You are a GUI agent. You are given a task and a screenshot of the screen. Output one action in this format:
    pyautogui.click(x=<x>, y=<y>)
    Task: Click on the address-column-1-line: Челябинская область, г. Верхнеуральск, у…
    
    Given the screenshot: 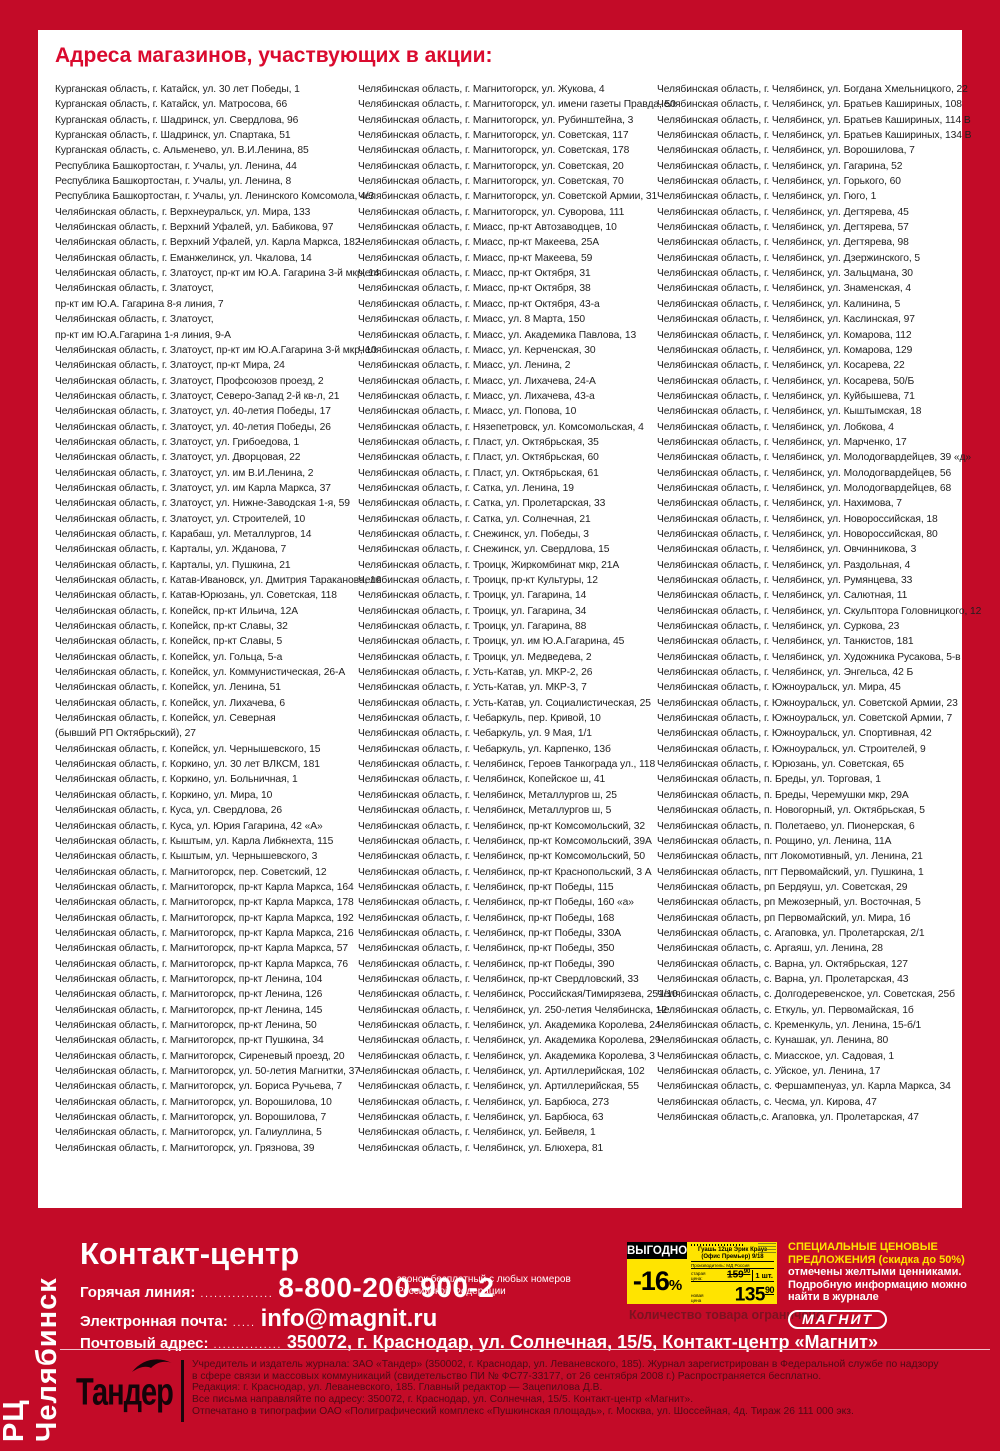 What is the action you would take?
    pyautogui.click(x=183, y=212)
    